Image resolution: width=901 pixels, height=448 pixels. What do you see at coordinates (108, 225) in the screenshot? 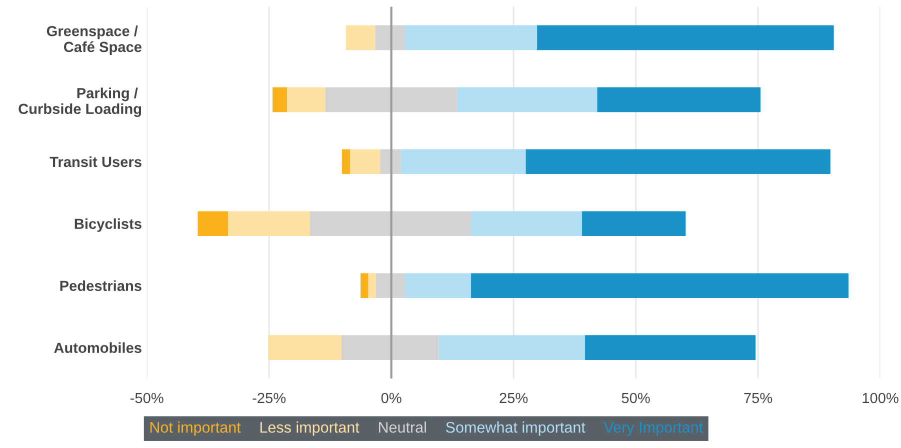
I see `y-tick-label: Bicyclists` at bounding box center [108, 225].